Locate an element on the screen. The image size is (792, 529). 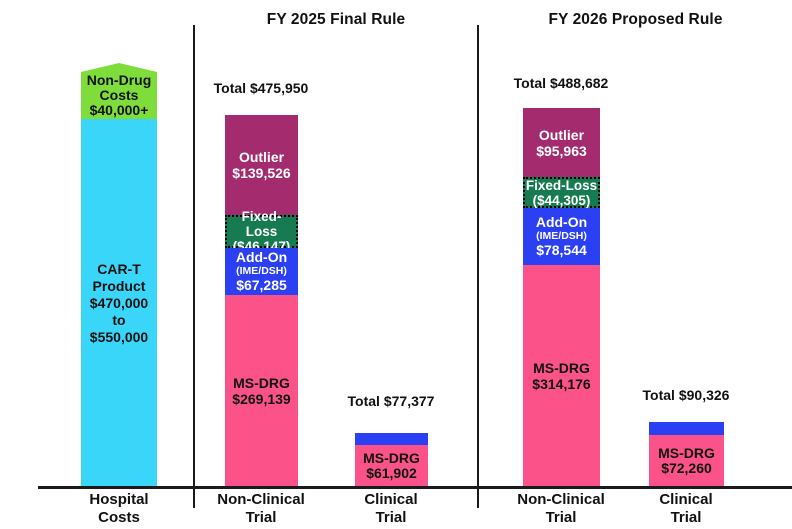
segment-fy2025-nc-ms-drg: MS-DRG $269,139 is located at coordinates (261, 391).